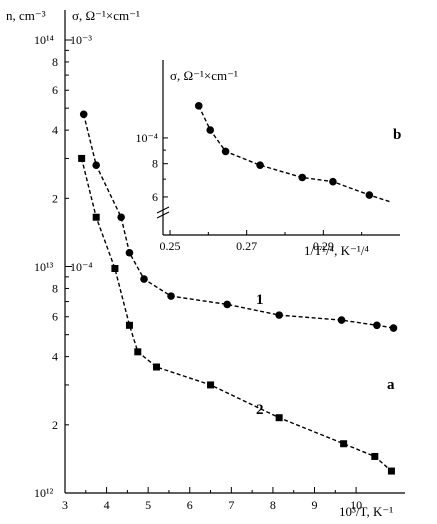  Describe the element at coordinates (81, 40) in the screenshot. I see `y-tick-label-top-sigma: 10⁻³` at that location.